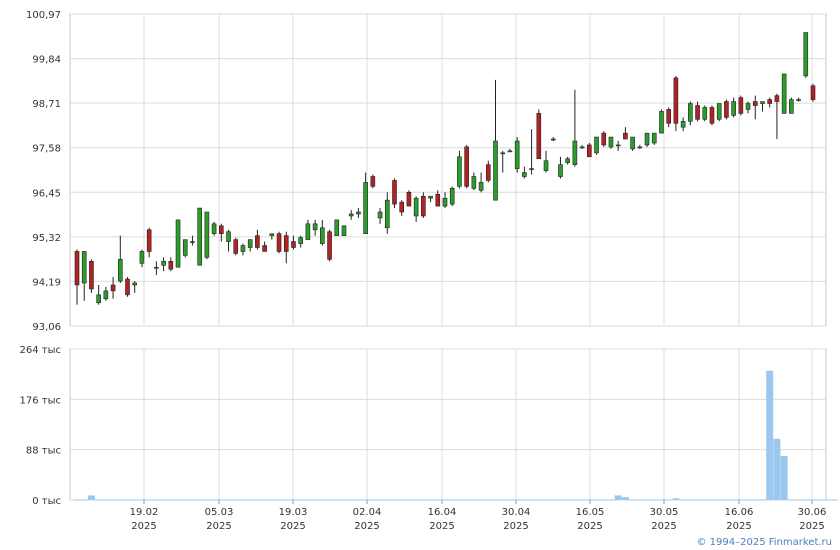 Image resolution: width=840 pixels, height=550 pixels. I want to click on volume-y-axis: 264 тыс 176 тыс 88 тыс 0 тыс, so click(40, 426).